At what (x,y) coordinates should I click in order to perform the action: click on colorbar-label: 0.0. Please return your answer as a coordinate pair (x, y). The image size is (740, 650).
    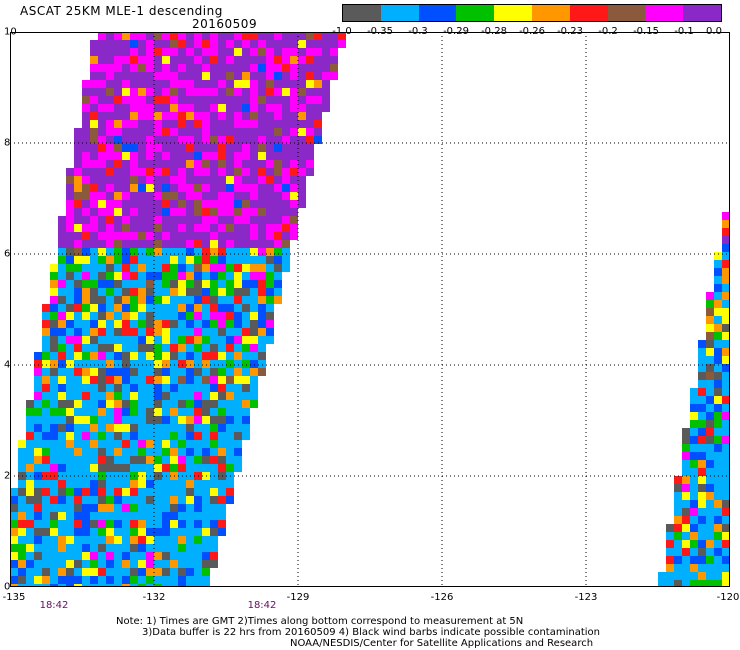
    Looking at the image, I should click on (714, 31).